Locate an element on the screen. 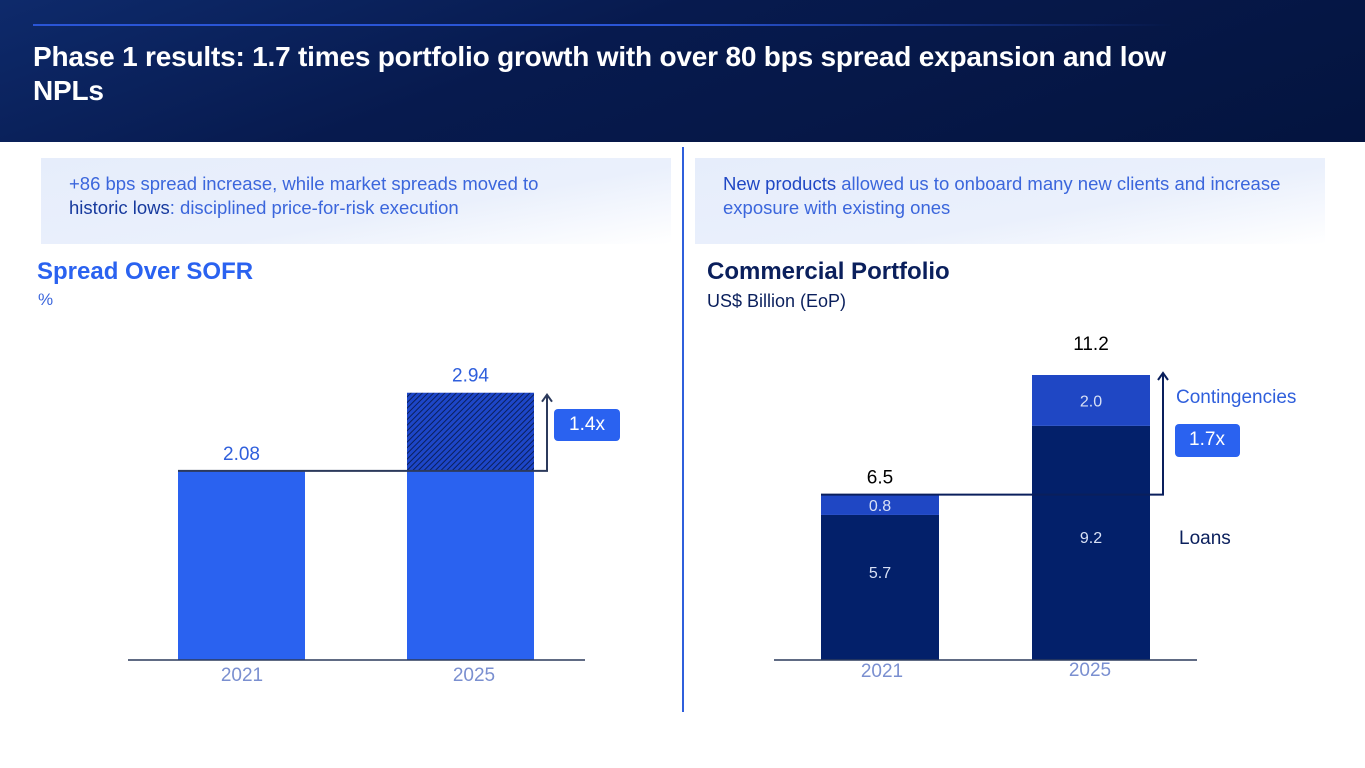  portfolio-chart-unit: US$ Billion (EoP) is located at coordinates (777, 301).